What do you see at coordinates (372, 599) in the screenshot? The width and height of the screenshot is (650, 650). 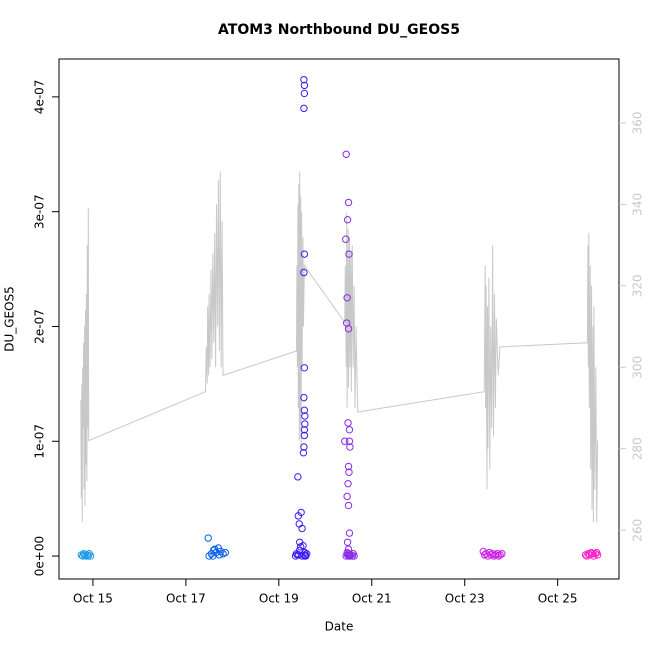 I see `x-tick-label: Oct 21` at bounding box center [372, 599].